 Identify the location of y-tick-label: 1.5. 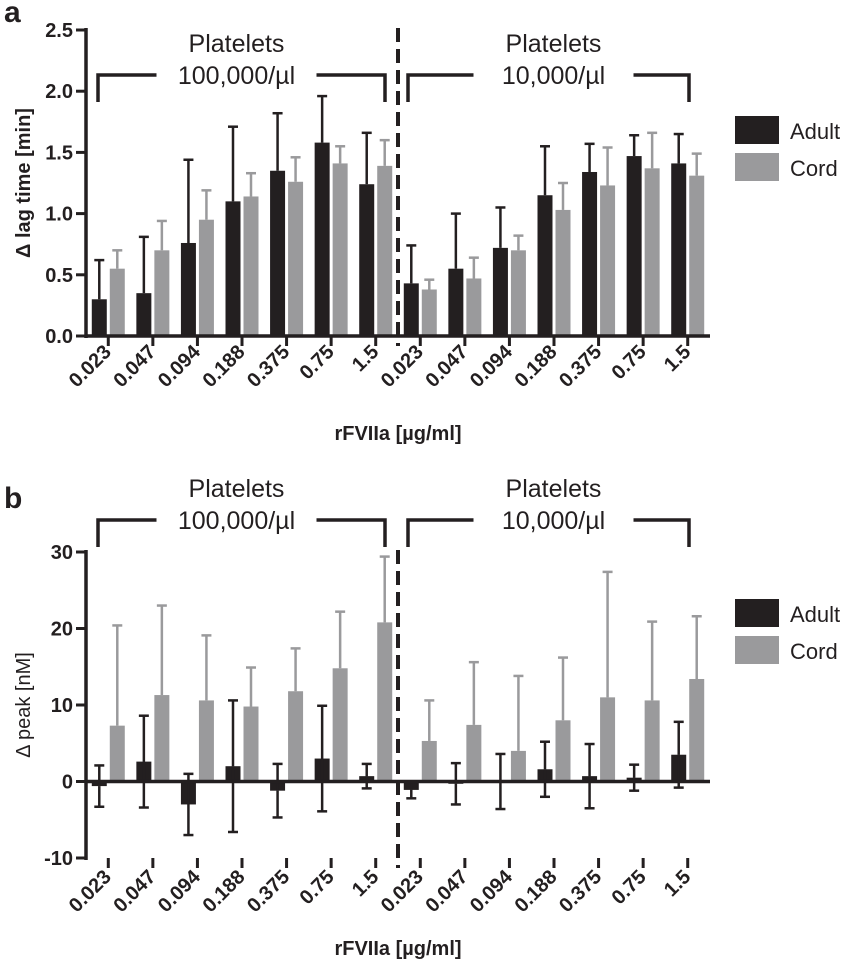
(59, 153).